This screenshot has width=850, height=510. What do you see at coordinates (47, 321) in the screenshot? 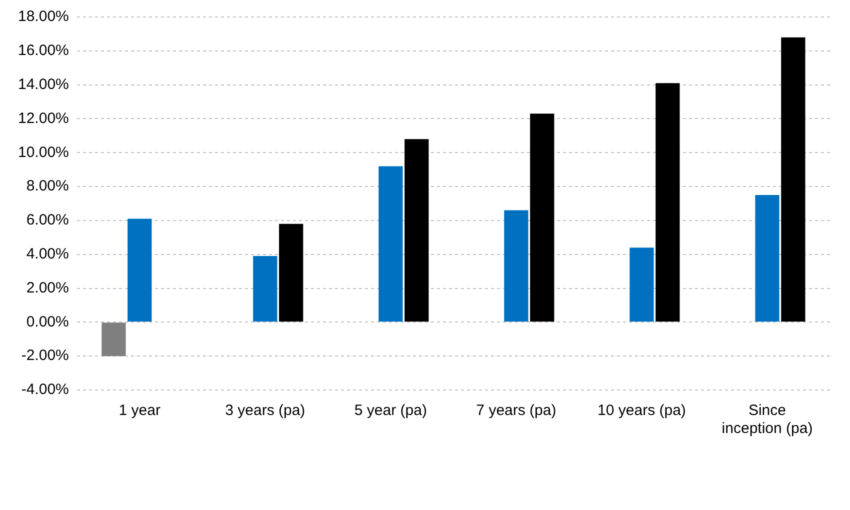
I see `y-tick-label: 0.00%` at bounding box center [47, 321].